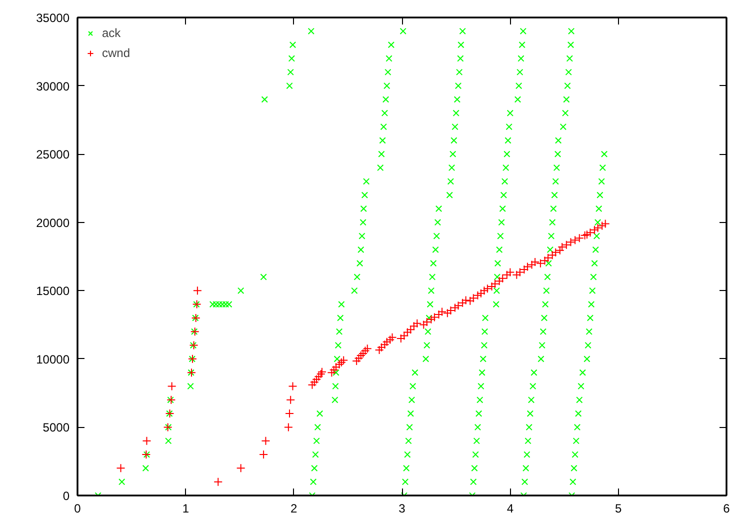 The image size is (750, 525). What do you see at coordinates (294, 509) in the screenshot?
I see `x-tick-label: 2` at bounding box center [294, 509].